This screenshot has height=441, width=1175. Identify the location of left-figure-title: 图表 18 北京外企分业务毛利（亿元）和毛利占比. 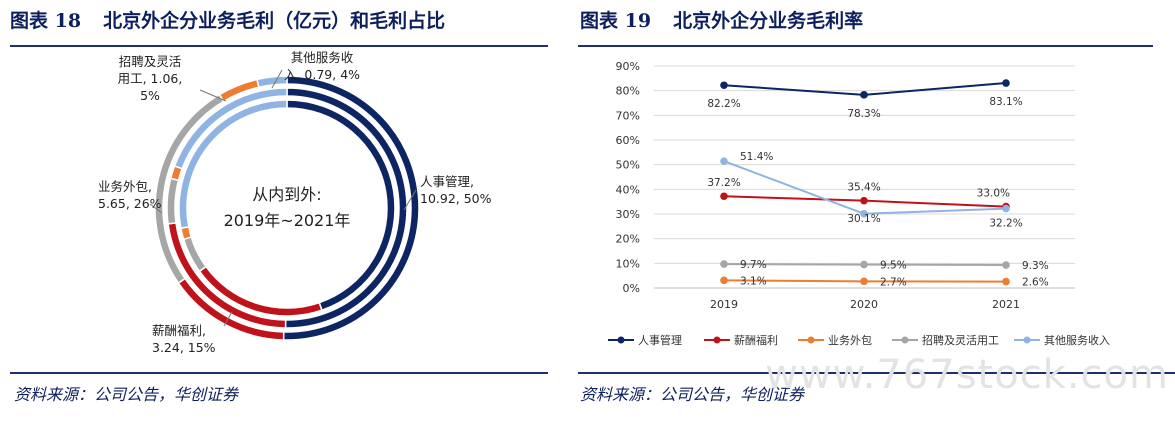
(227, 19).